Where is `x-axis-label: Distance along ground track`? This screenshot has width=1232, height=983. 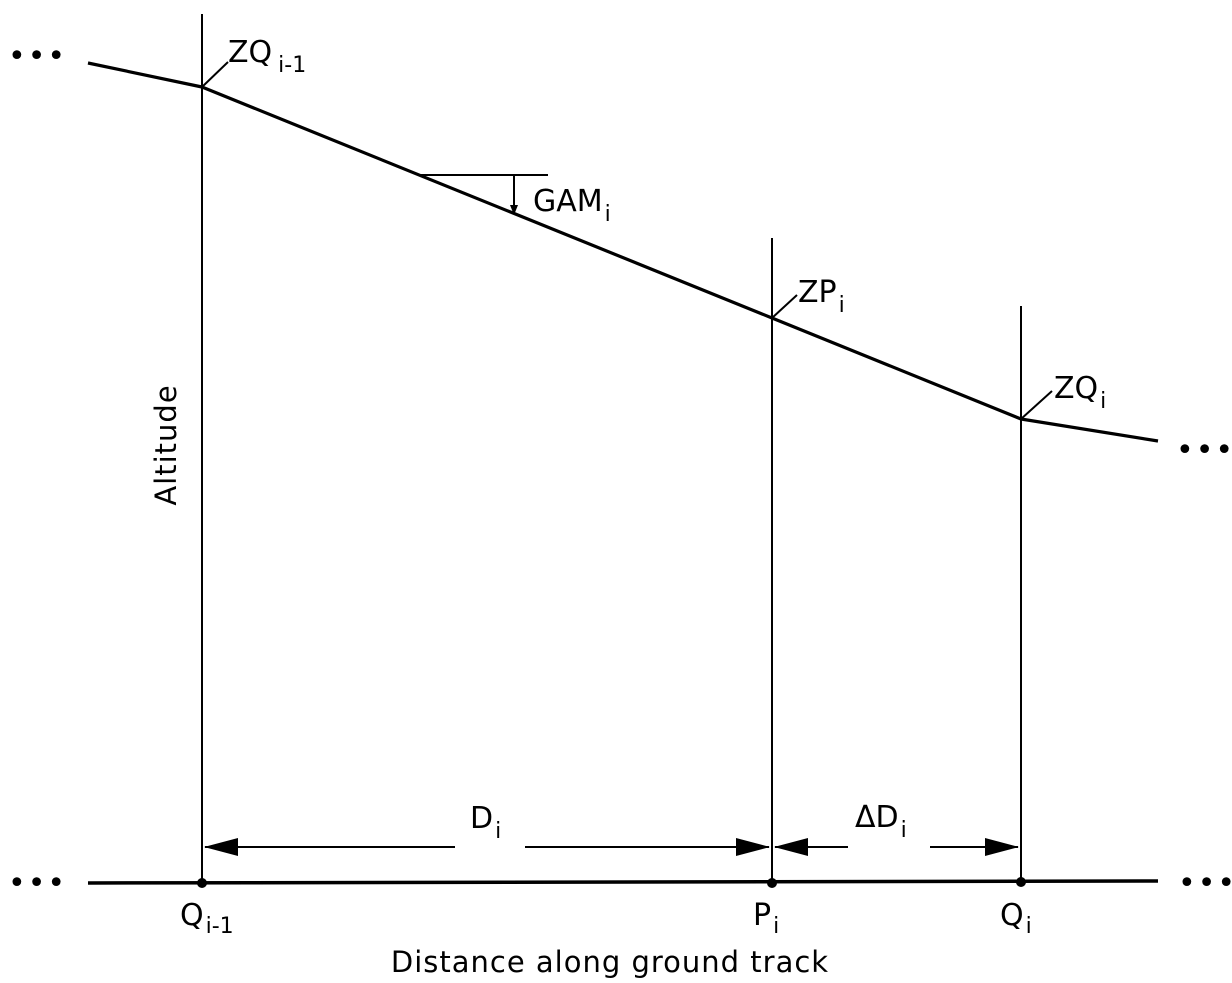 x-axis-label: Distance along ground track is located at coordinates (610, 962).